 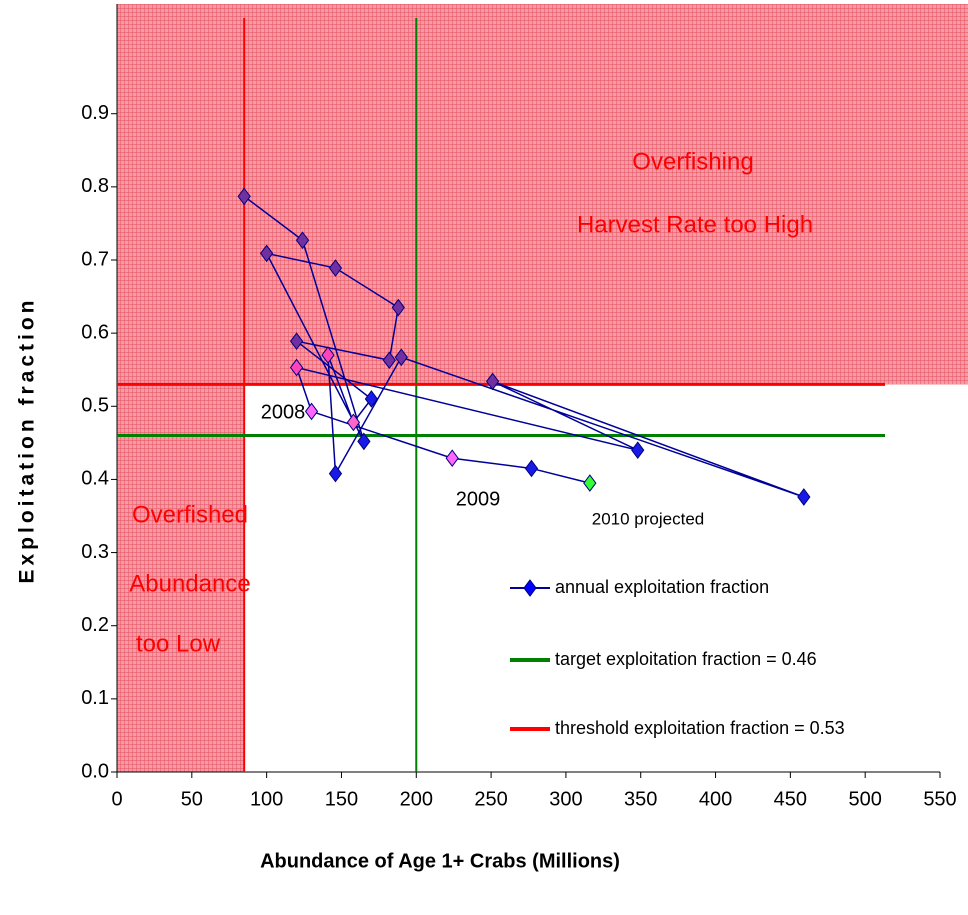 I want to click on y-tick-label: 0.3, so click(x=95, y=552).